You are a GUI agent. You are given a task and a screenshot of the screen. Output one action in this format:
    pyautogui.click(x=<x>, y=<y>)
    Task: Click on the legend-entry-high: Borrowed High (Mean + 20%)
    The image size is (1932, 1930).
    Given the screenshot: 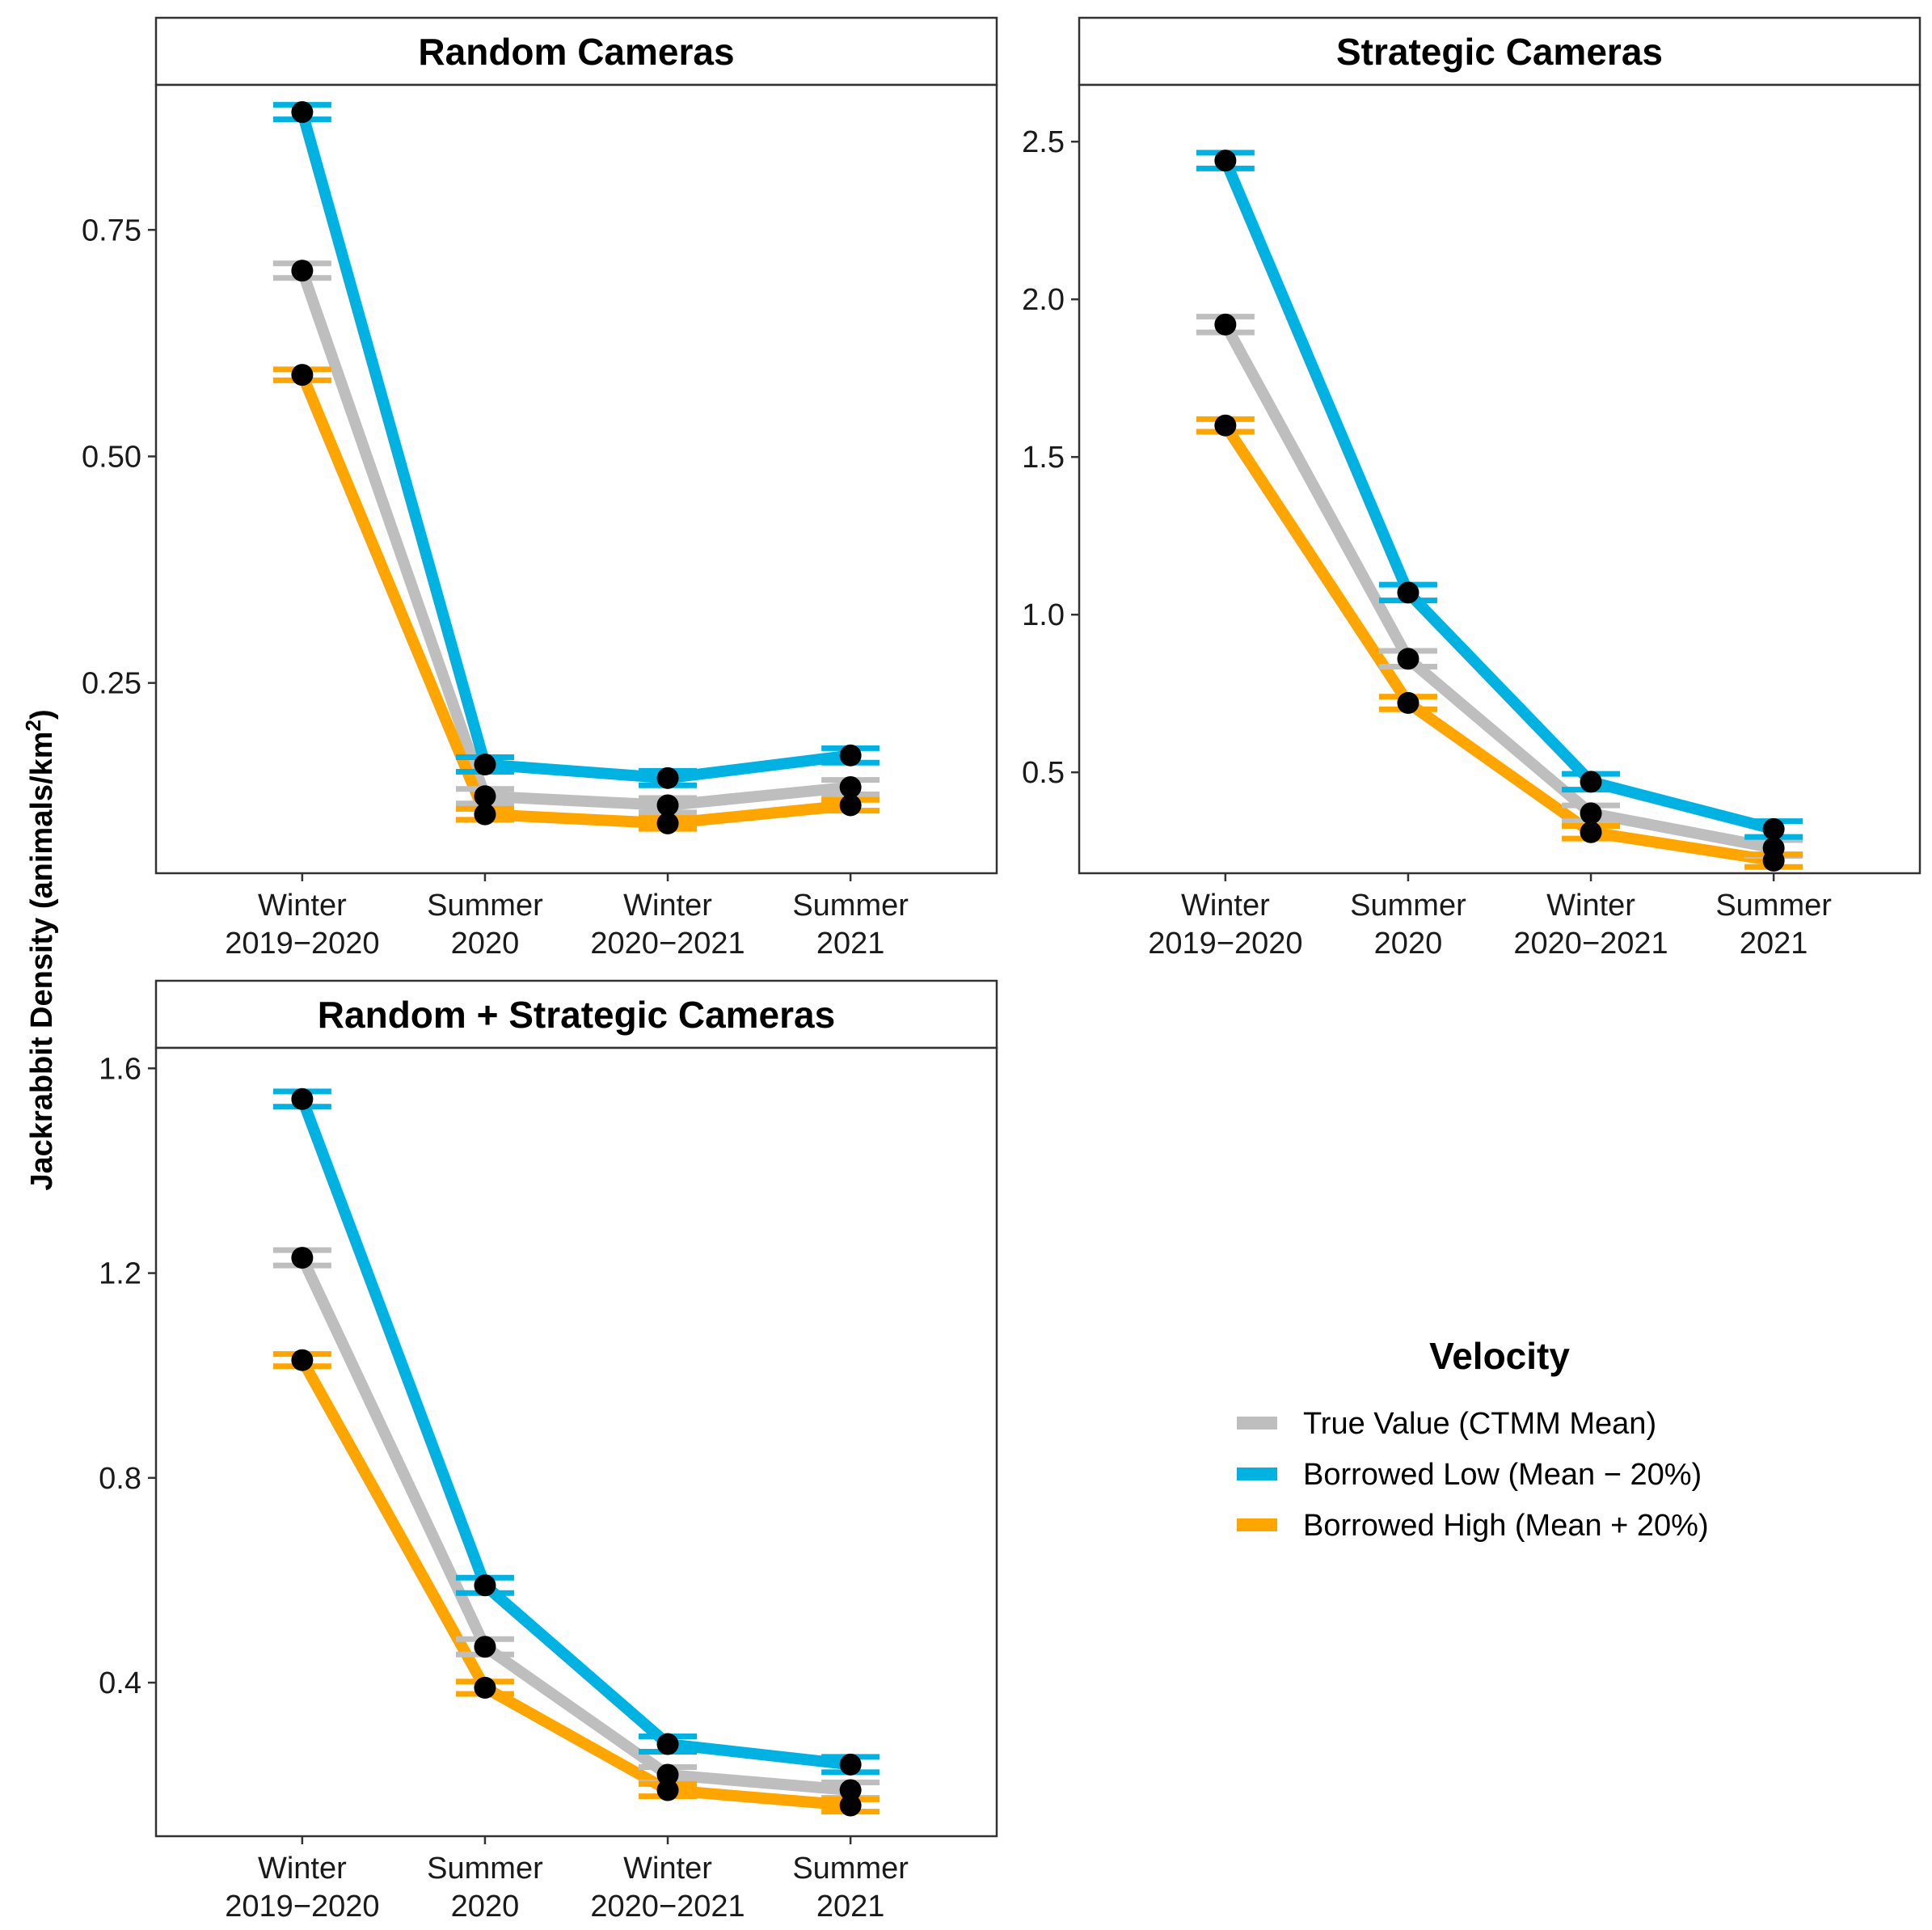 What is the action you would take?
    pyautogui.click(x=1473, y=1526)
    